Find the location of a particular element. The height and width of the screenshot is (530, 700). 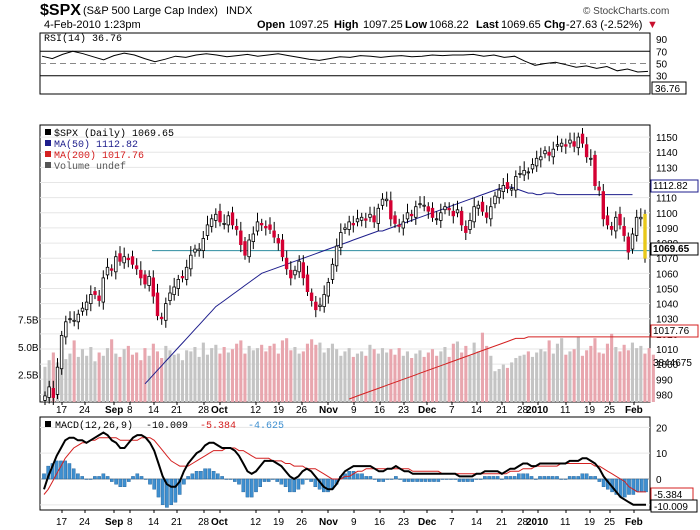

volume-y-ticks: 7.5B 5.0B 2.5B is located at coordinates (28, 349).